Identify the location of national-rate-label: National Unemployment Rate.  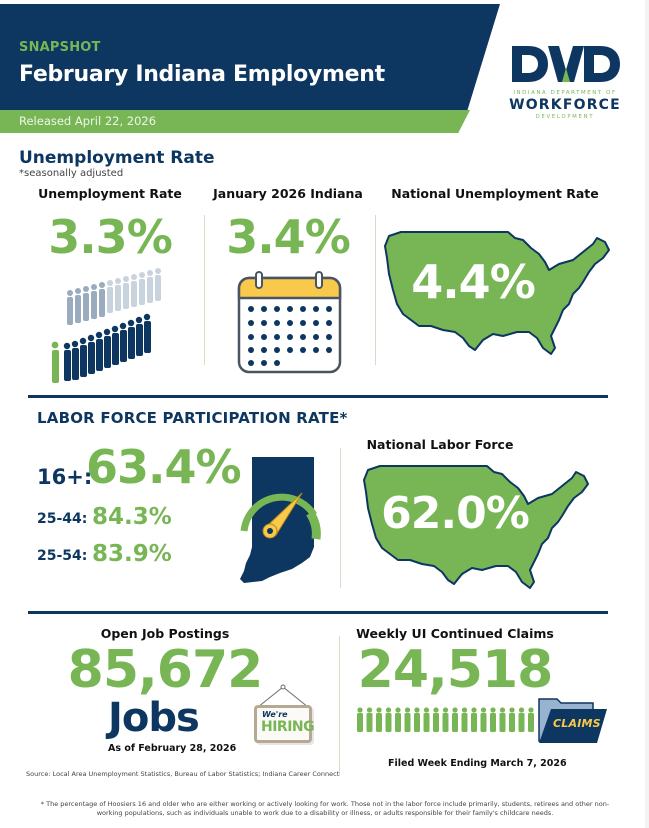
(495, 193).